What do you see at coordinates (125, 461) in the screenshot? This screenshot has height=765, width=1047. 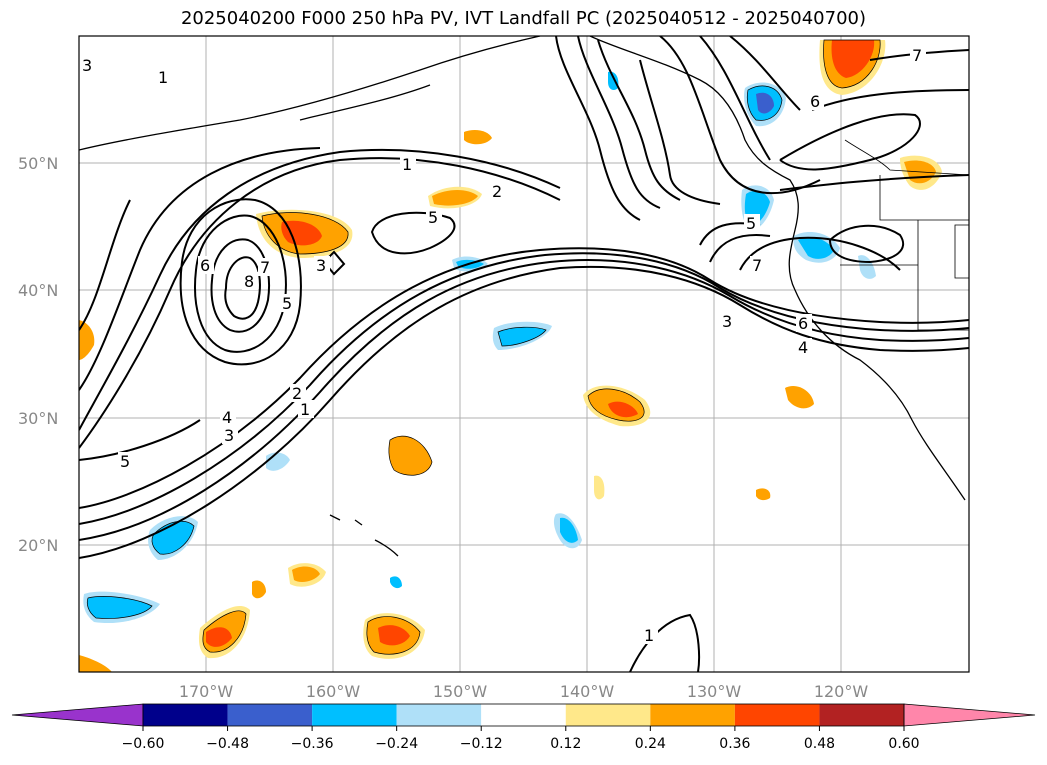 I see `contour-label-5-sw: 5` at bounding box center [125, 461].